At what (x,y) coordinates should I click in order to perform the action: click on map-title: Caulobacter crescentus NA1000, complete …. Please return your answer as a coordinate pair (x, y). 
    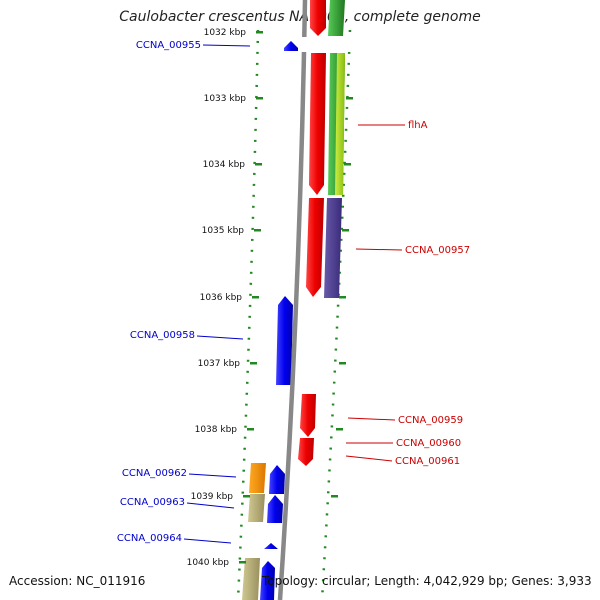
    Looking at the image, I should click on (300, 17).